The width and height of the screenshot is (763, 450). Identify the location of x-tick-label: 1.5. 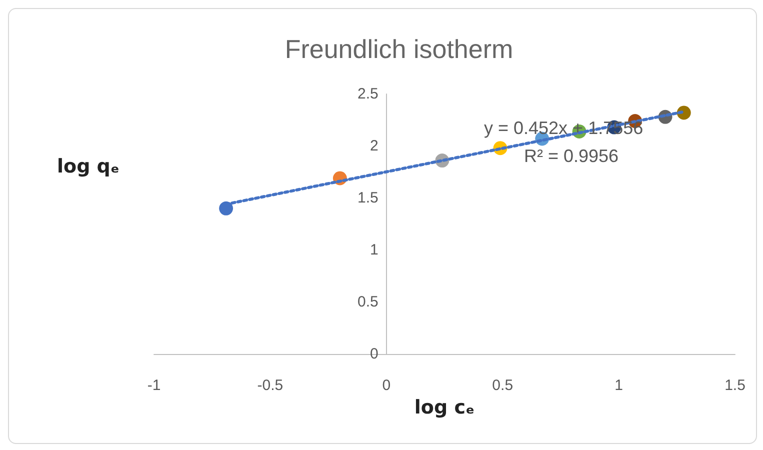
(735, 385).